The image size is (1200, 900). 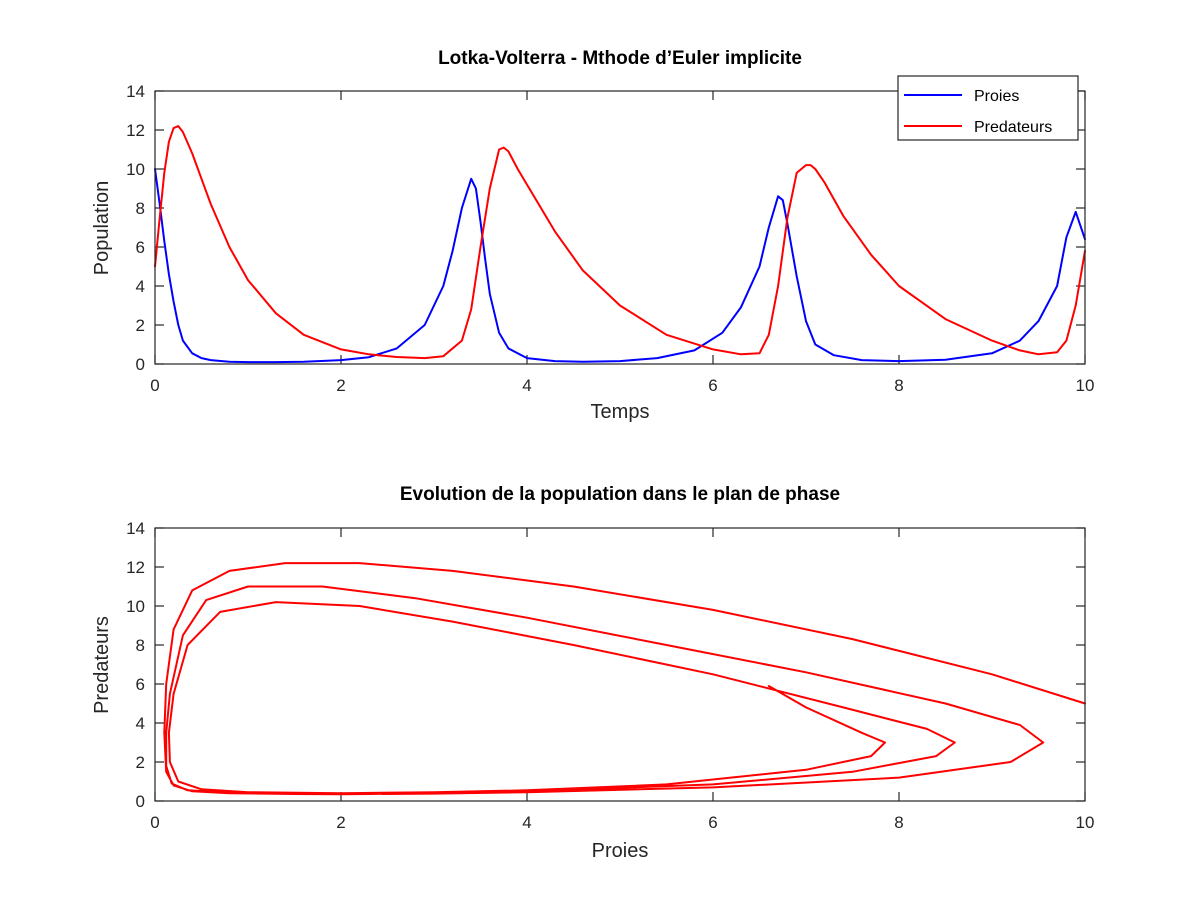 What do you see at coordinates (140, 364) in the screenshot?
I see `time-series-ytick-label: 0` at bounding box center [140, 364].